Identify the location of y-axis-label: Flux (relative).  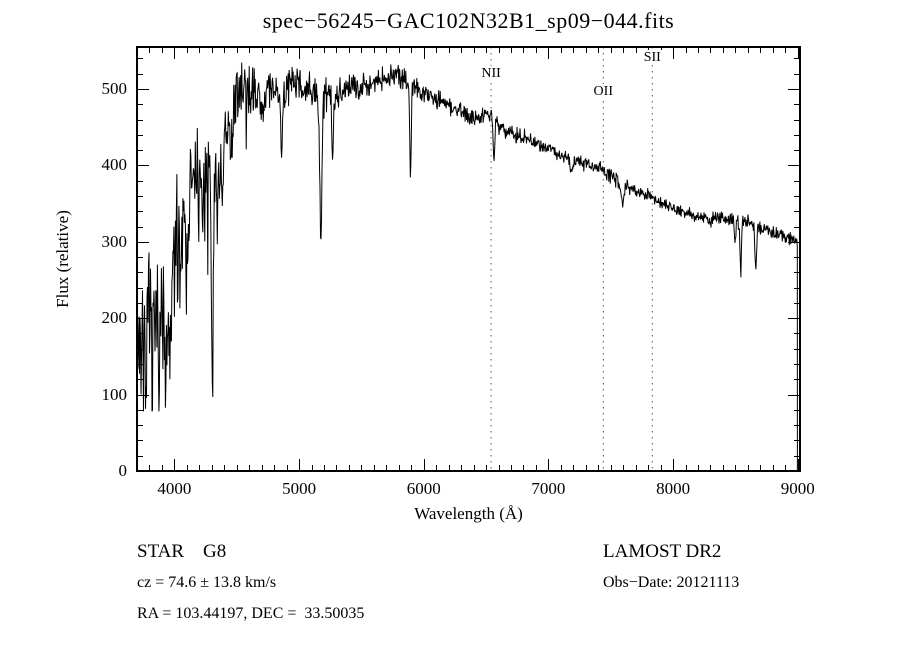
(62, 259).